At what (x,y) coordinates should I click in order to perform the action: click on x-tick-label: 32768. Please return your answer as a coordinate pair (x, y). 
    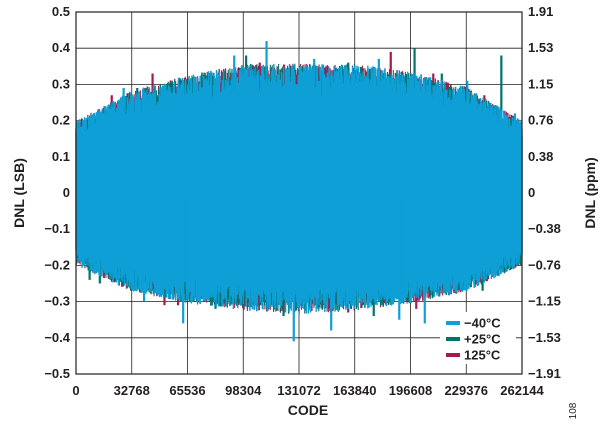
    Looking at the image, I should click on (132, 390).